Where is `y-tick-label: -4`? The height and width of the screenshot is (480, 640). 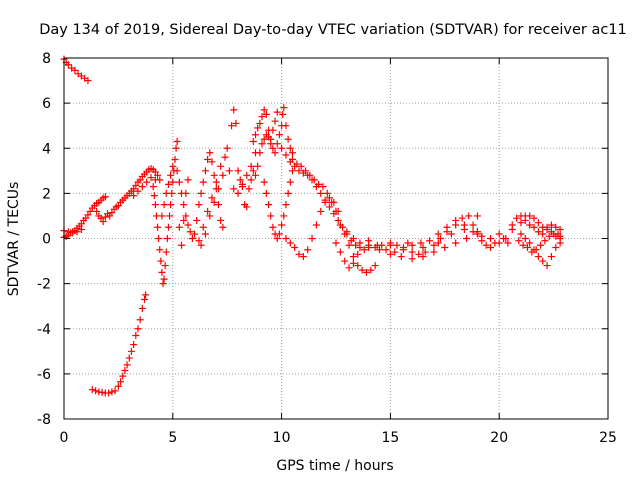 y-tick-label: -4 is located at coordinates (44, 330).